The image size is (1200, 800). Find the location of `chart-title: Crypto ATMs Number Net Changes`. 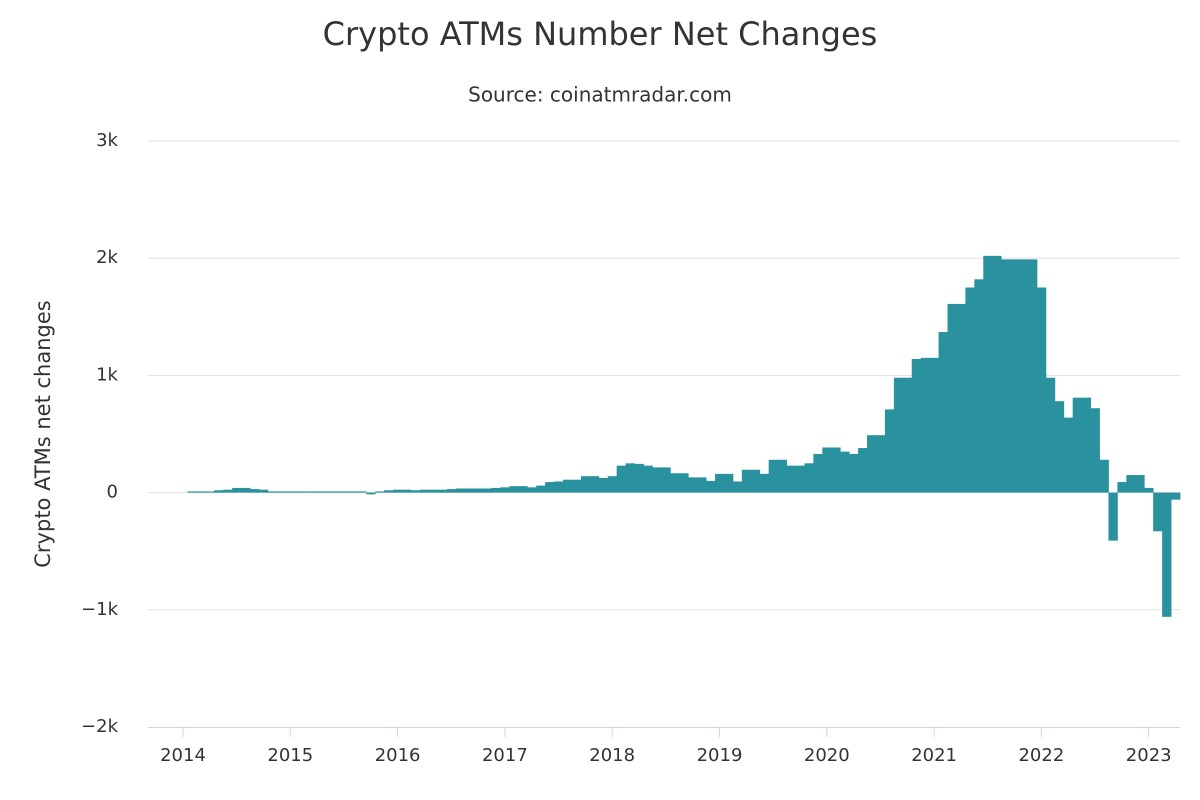

chart-title: Crypto ATMs Number Net Changes is located at coordinates (600, 34).